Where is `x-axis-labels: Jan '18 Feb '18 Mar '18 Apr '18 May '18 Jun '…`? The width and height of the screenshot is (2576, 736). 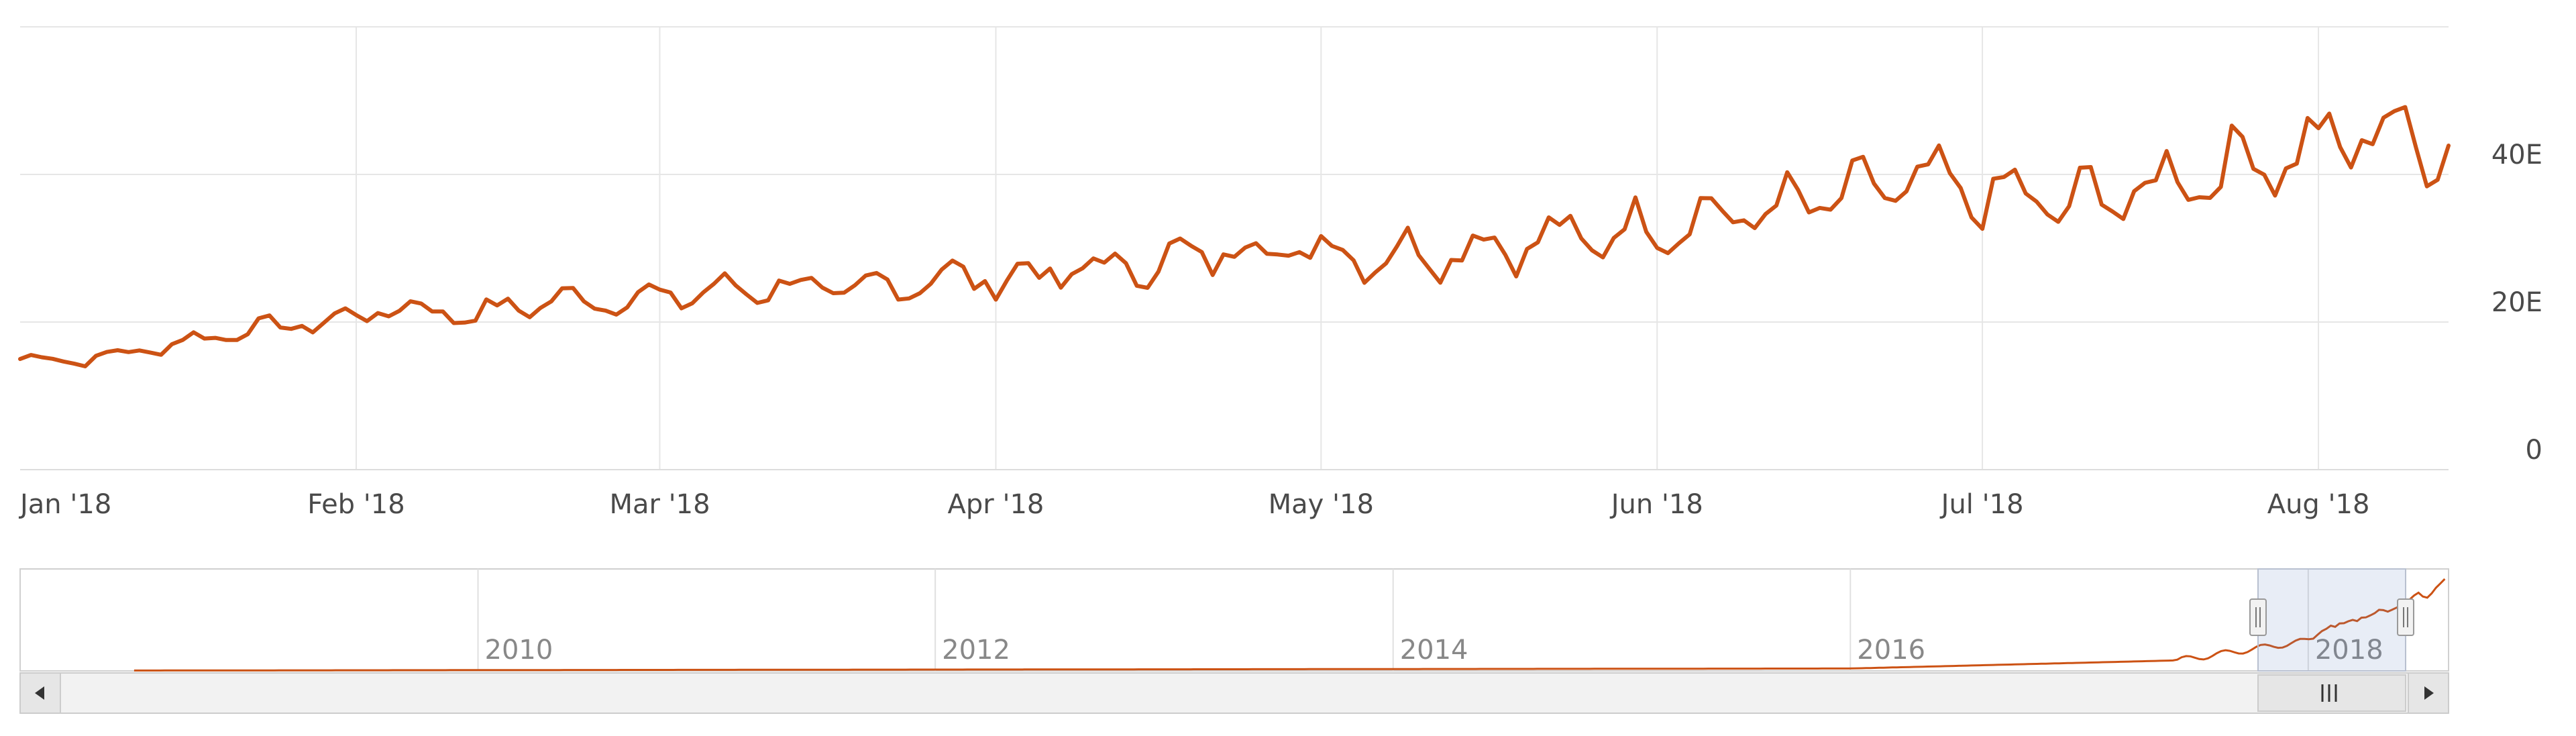 x-axis-labels: Jan '18 Feb '18 Mar '18 Apr '18 May '18 Jun '… is located at coordinates (1193, 505).